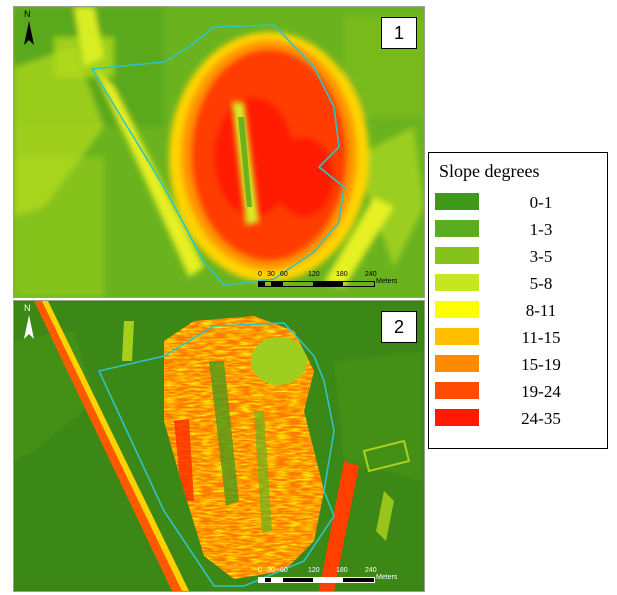  What do you see at coordinates (520, 420) in the screenshot?
I see `legend-item: 24-35` at bounding box center [520, 420].